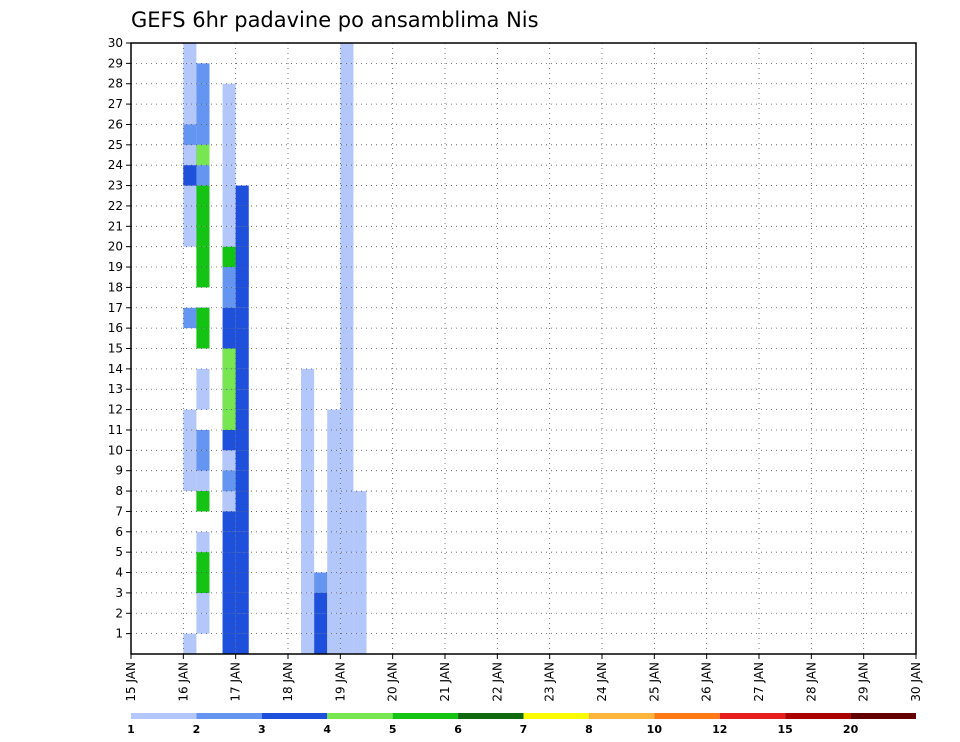 This screenshot has height=742, width=960. What do you see at coordinates (393, 729) in the screenshot?
I see `legend-label: 5` at bounding box center [393, 729].